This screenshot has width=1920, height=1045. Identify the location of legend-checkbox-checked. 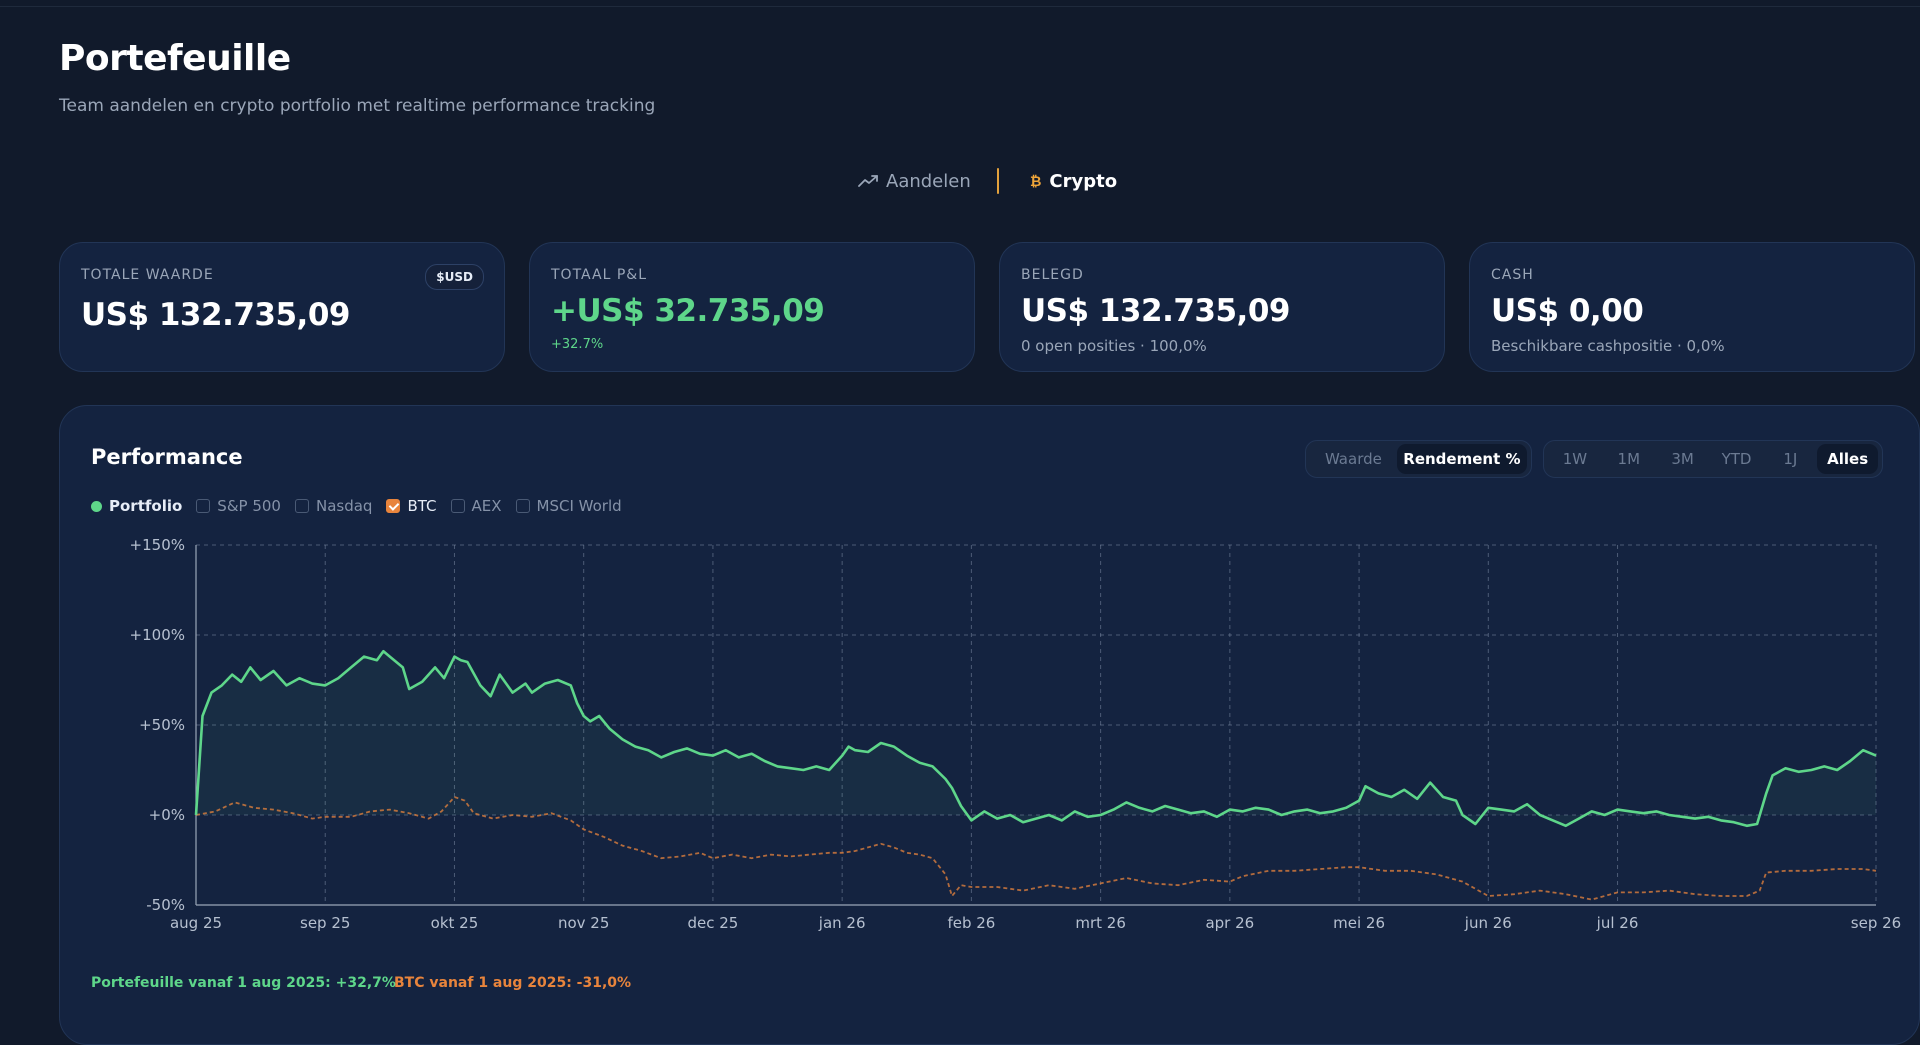
(393, 506).